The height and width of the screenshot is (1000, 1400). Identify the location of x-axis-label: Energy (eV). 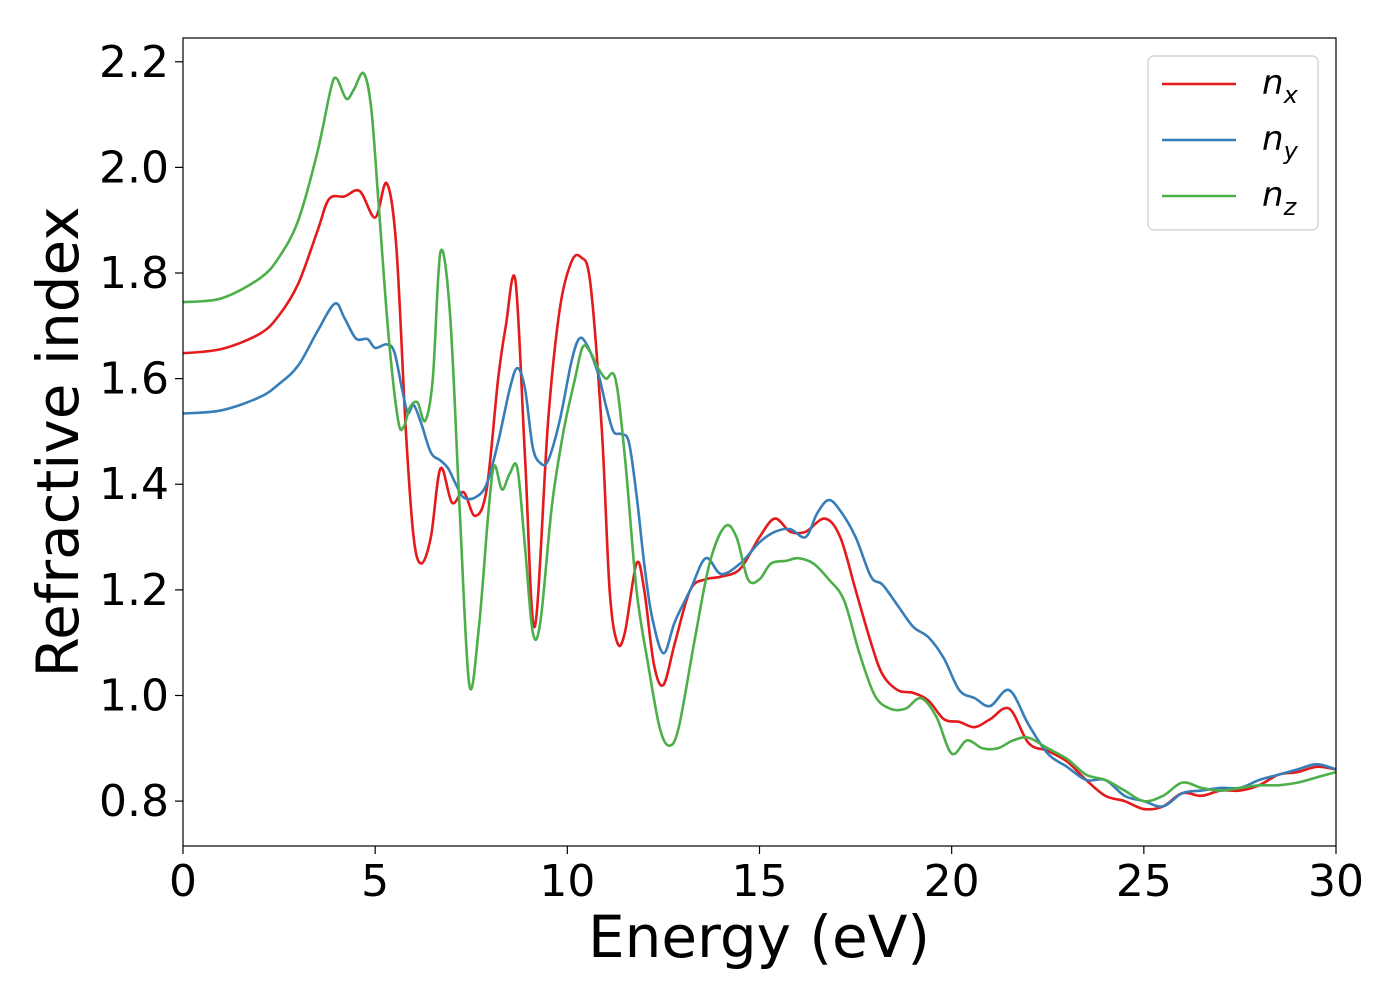
(759, 937).